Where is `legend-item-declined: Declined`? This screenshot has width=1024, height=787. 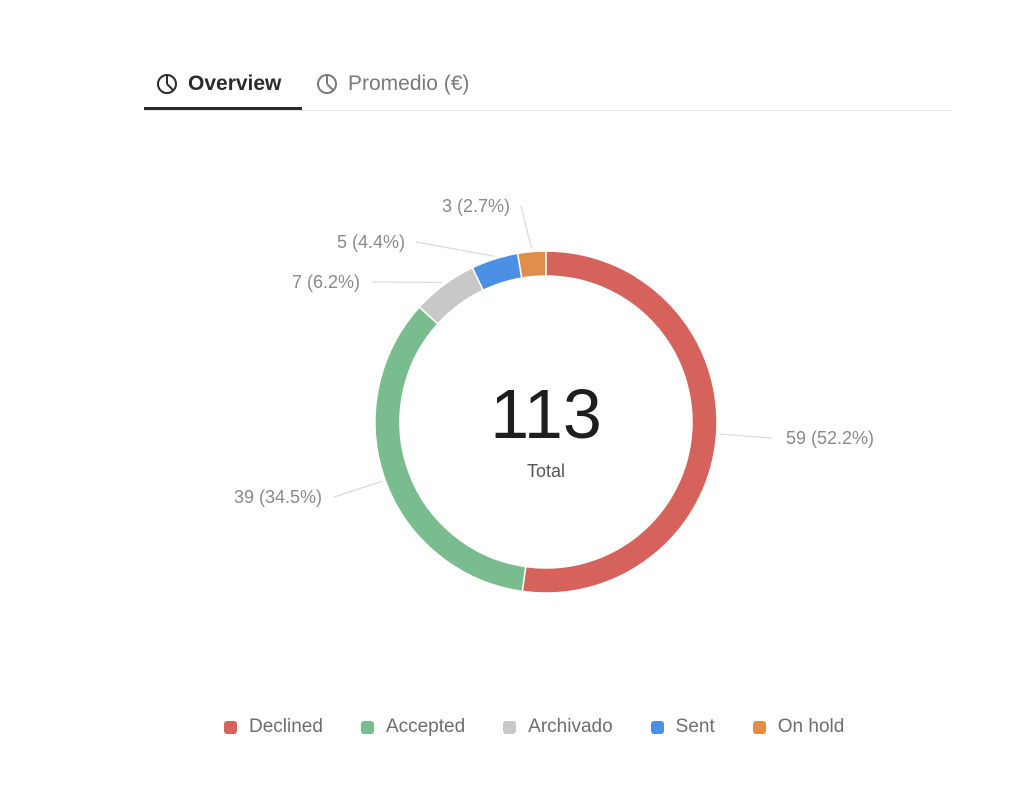
legend-item-declined: Declined is located at coordinates (273, 727).